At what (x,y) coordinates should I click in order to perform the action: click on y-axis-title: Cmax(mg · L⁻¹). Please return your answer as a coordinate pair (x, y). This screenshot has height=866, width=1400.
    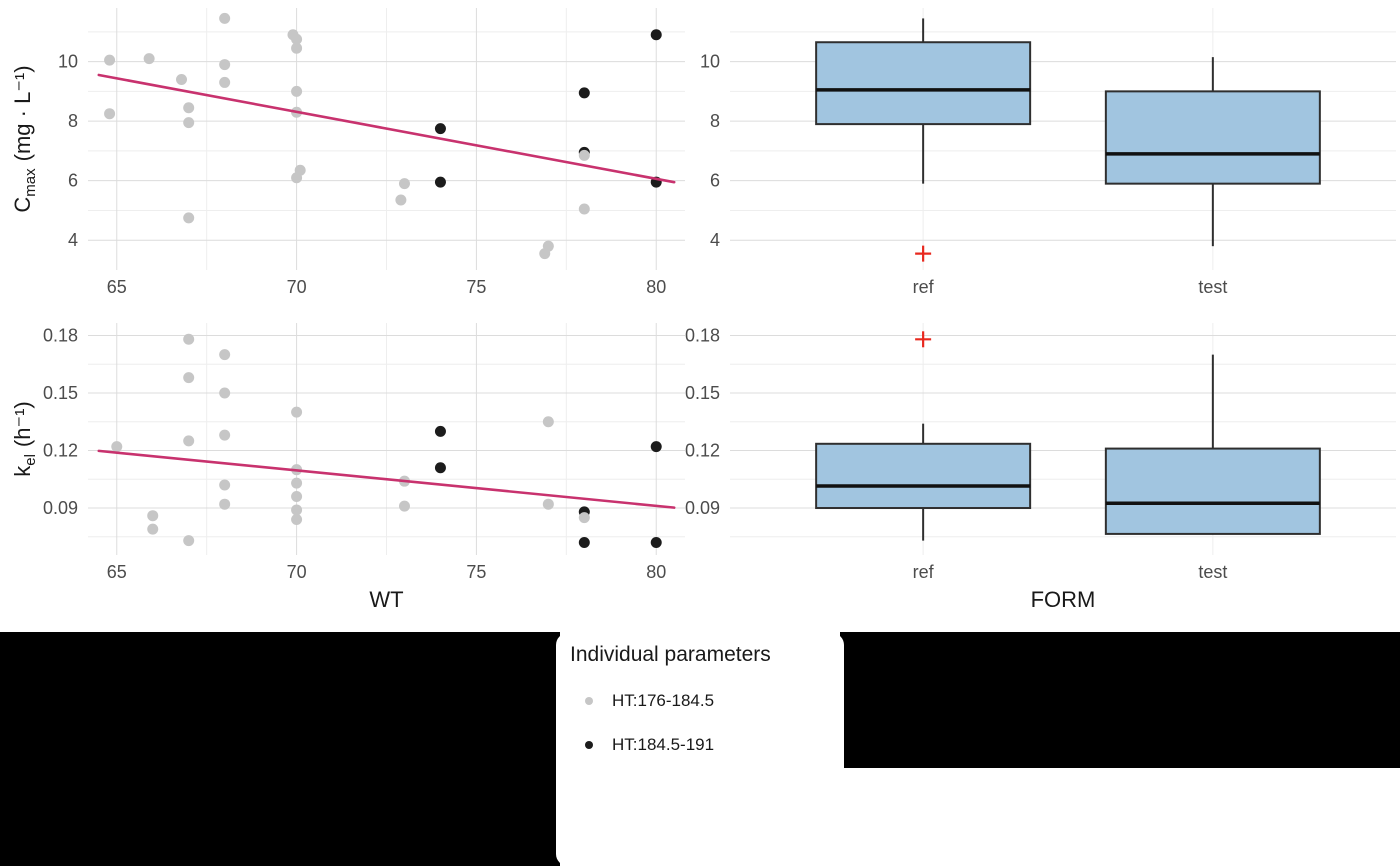
    Looking at the image, I should click on (24, 138).